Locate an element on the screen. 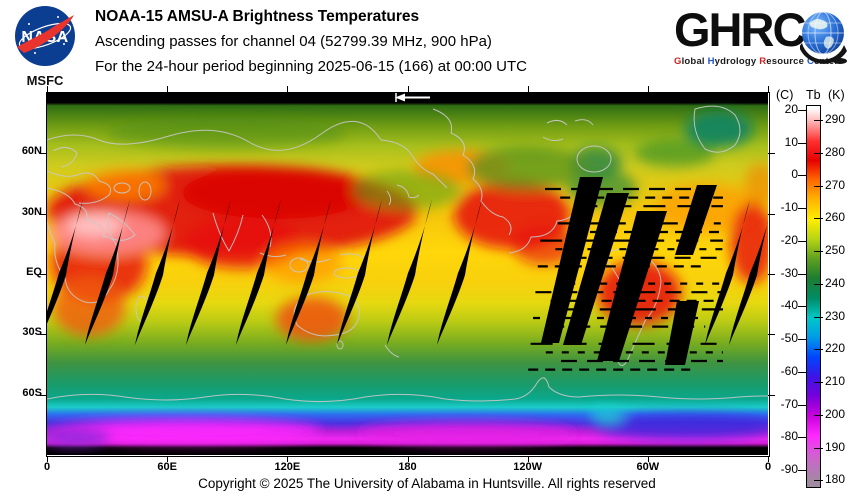 The width and height of the screenshot is (854, 502). swath-start-arrow is located at coordinates (412, 97).